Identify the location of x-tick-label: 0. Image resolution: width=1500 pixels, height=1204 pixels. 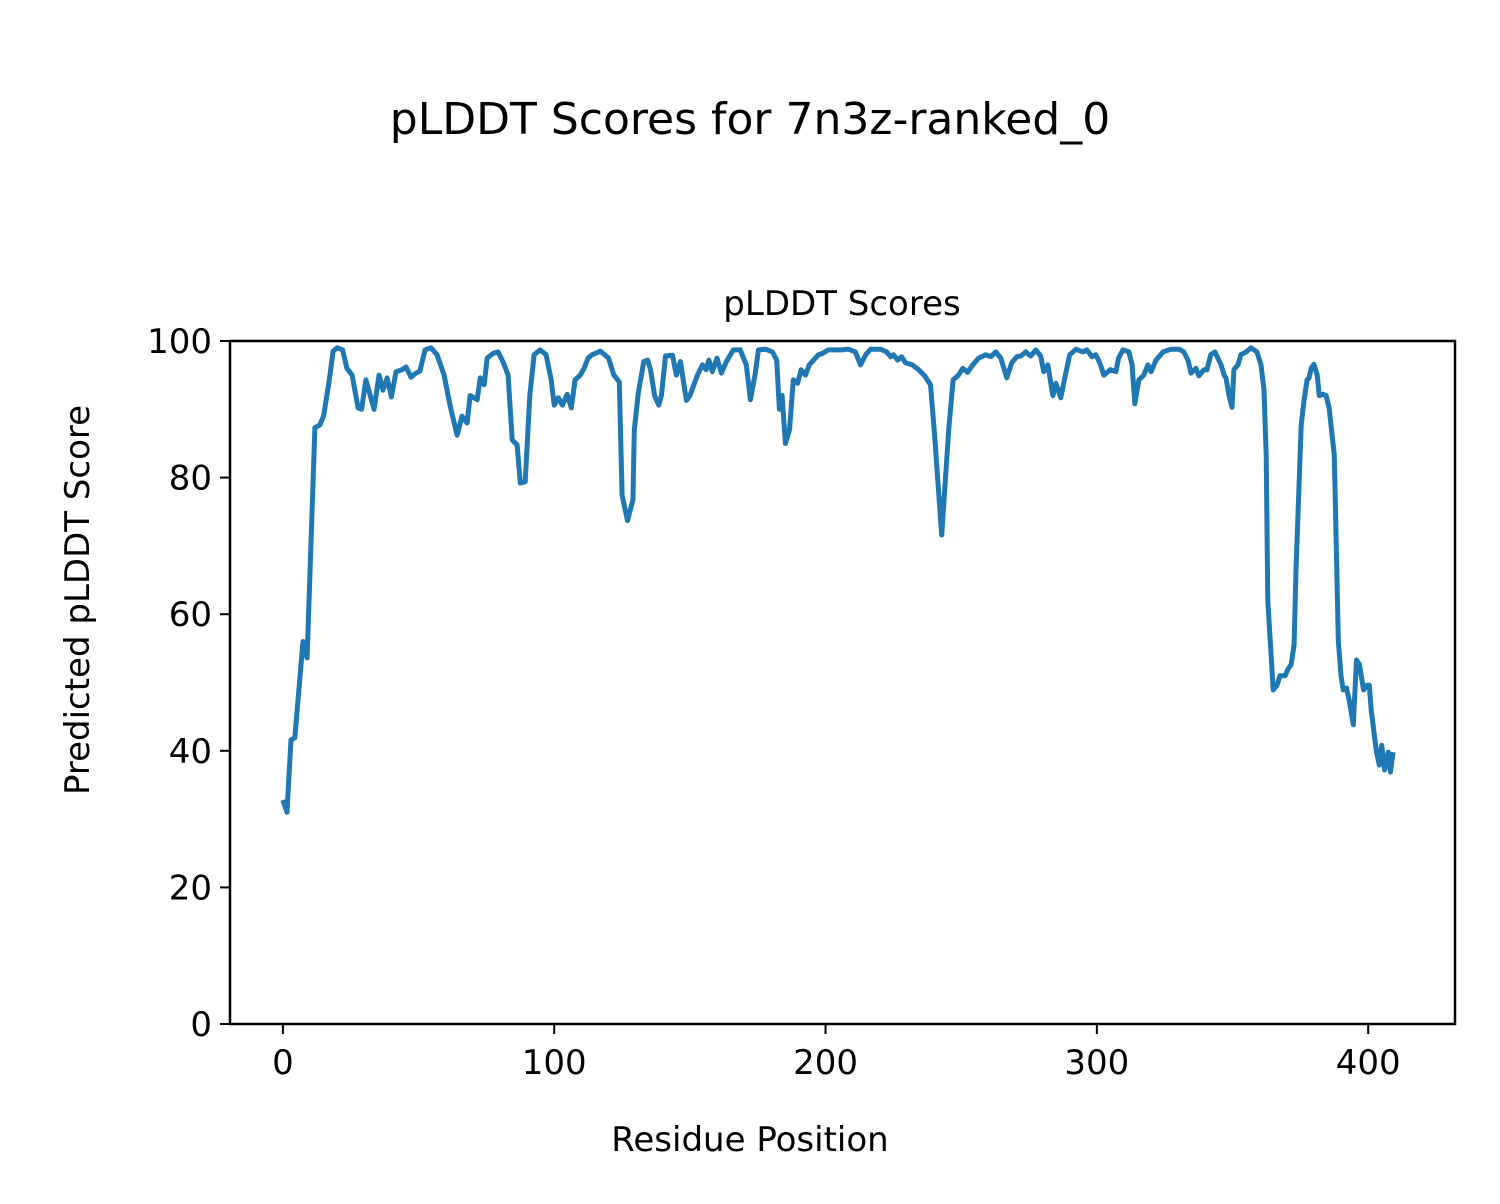
(283, 1063).